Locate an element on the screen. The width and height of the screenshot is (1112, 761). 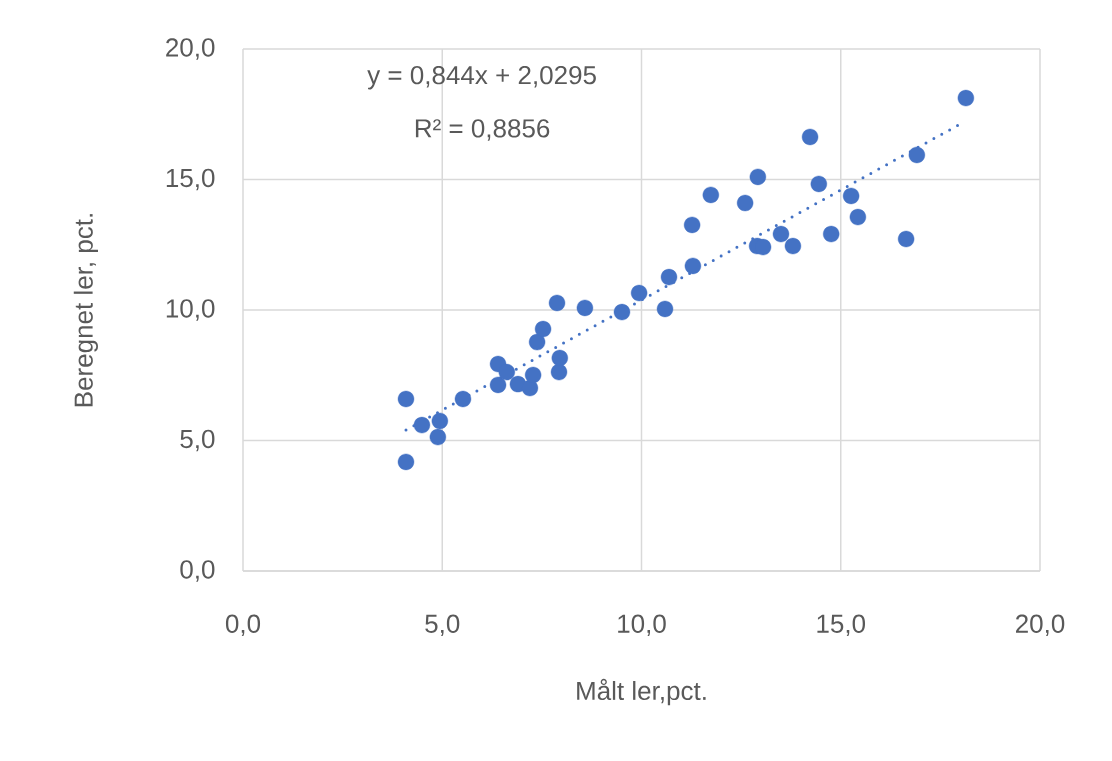
x-tick-label: 0,0 is located at coordinates (243, 625).